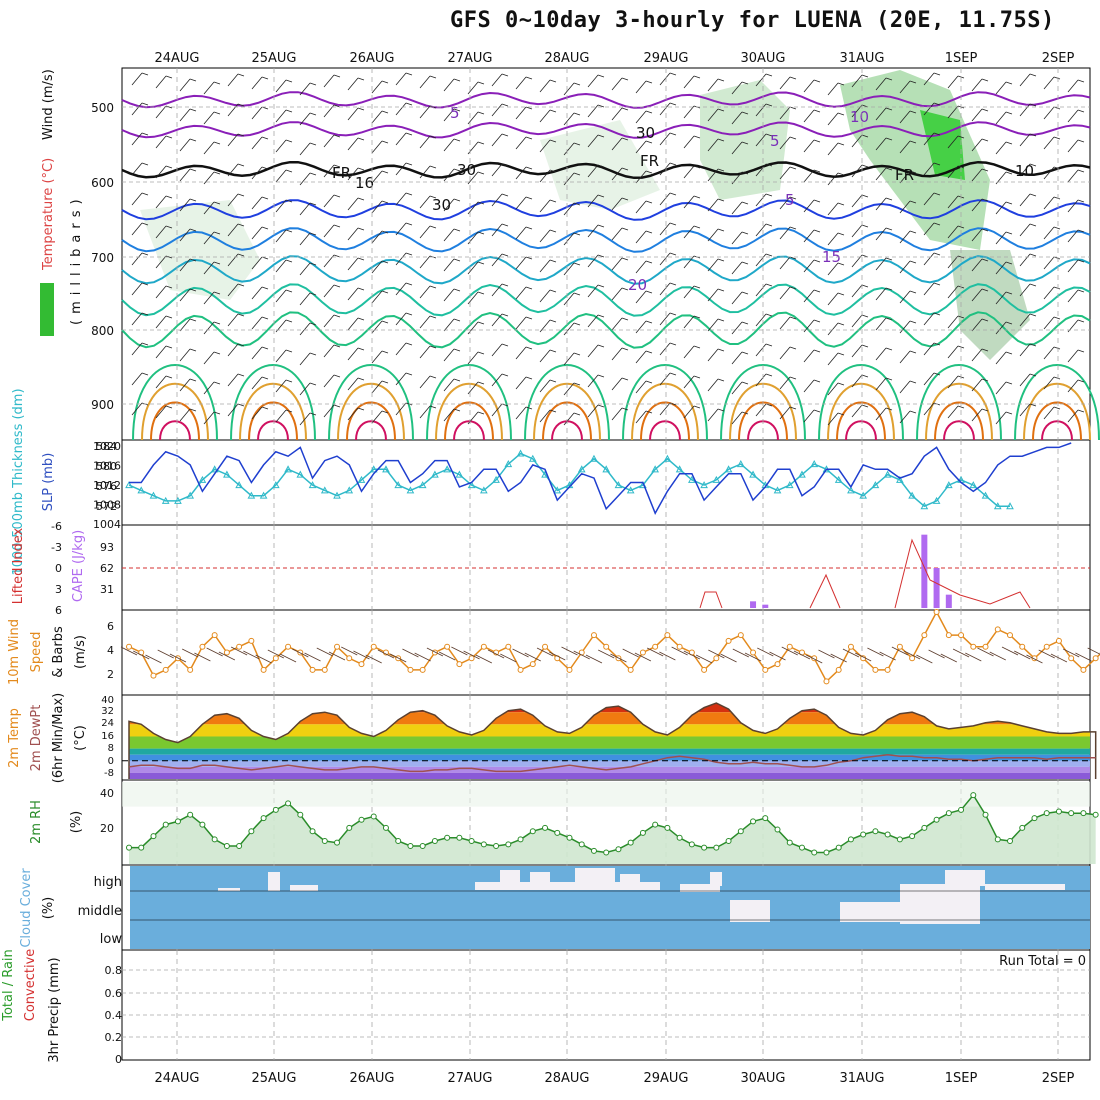  Describe the element at coordinates (26, 908) in the screenshot. I see `axis-label: Cloud Cover` at that location.